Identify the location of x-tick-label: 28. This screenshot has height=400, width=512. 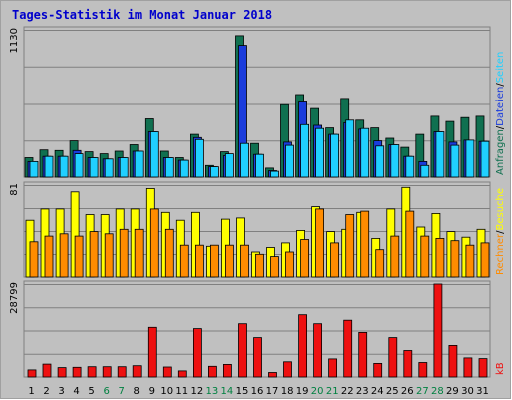
(437, 391).